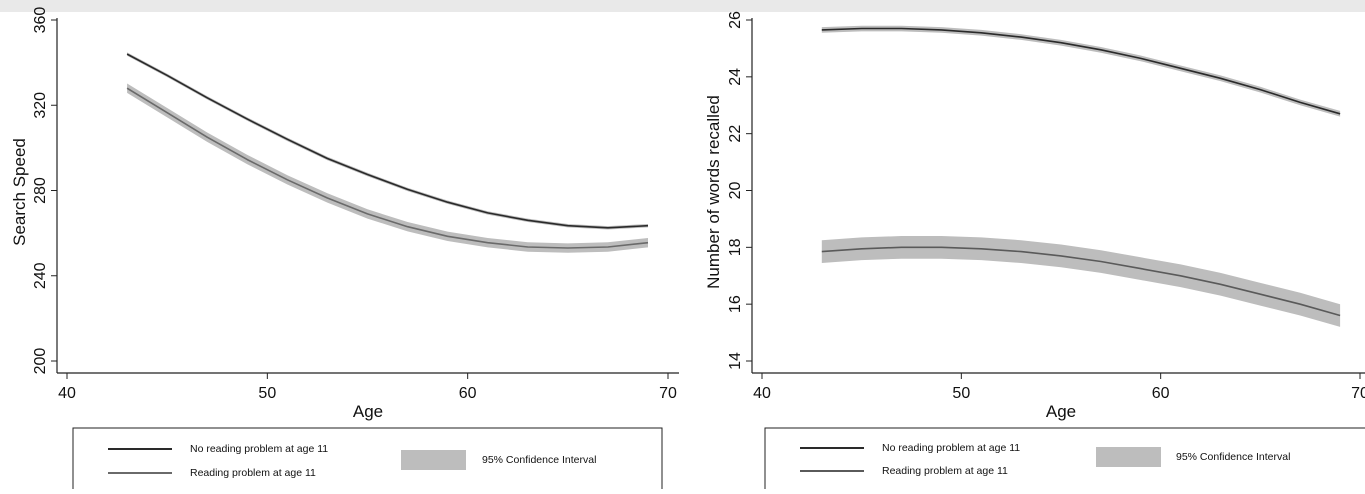  Describe the element at coordinates (735, 361) in the screenshot. I see `y-tick-label: 14` at that location.